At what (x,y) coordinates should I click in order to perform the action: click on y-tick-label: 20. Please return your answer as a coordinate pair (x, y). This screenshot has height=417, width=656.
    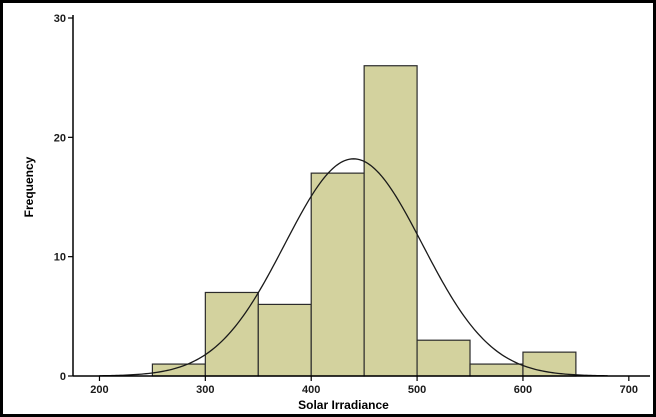
    Looking at the image, I should click on (60, 138).